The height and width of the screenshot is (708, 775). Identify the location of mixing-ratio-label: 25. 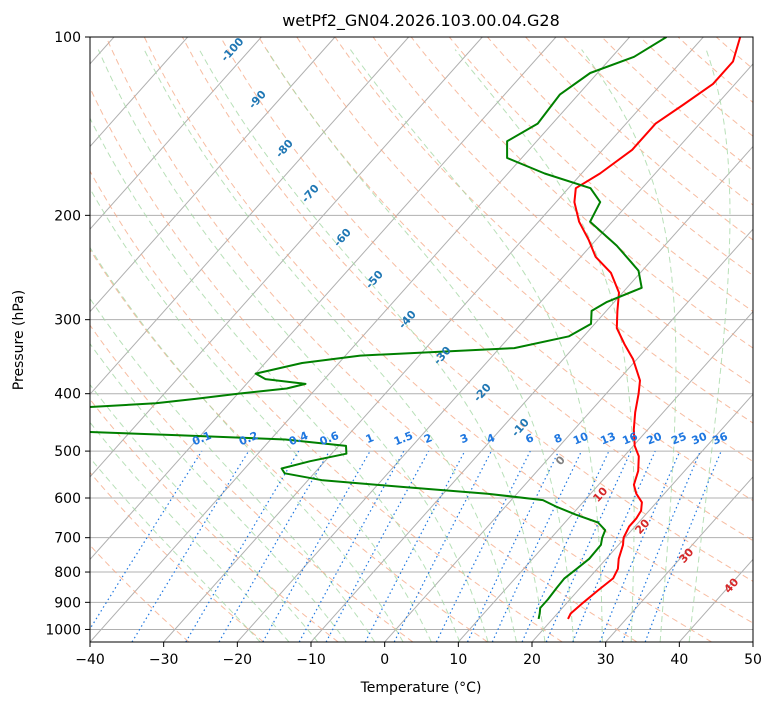
(678, 439).